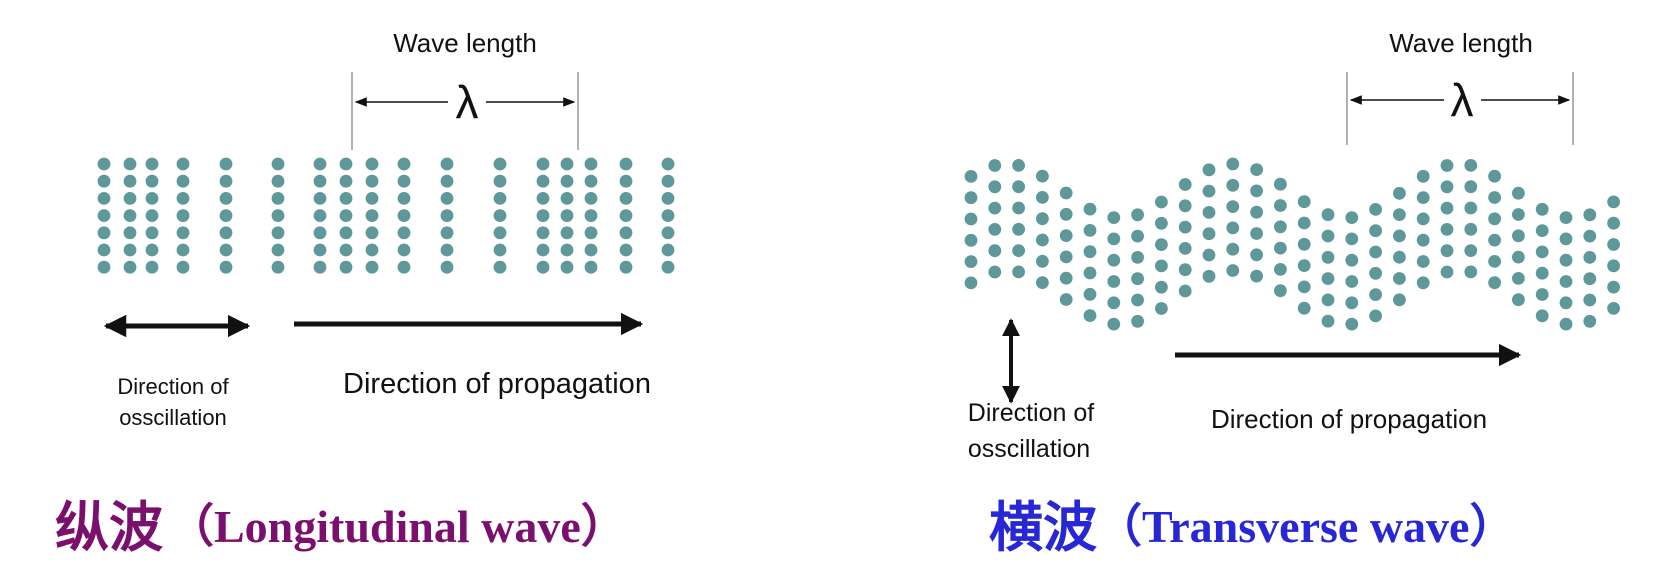 This screenshot has height=580, width=1656. What do you see at coordinates (109, 527) in the screenshot?
I see `longitudinal-title-cn: 纵波` at bounding box center [109, 527].